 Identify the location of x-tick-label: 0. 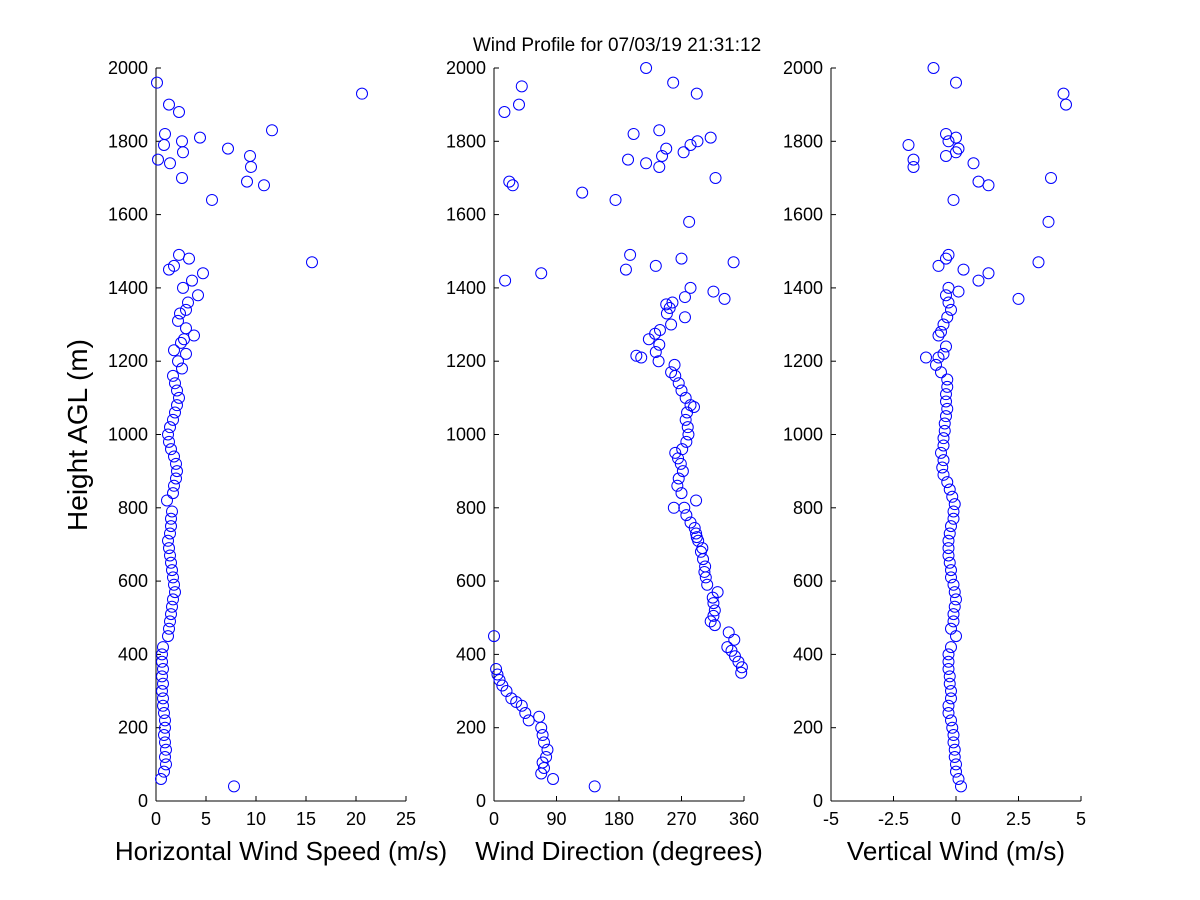
(494, 819).